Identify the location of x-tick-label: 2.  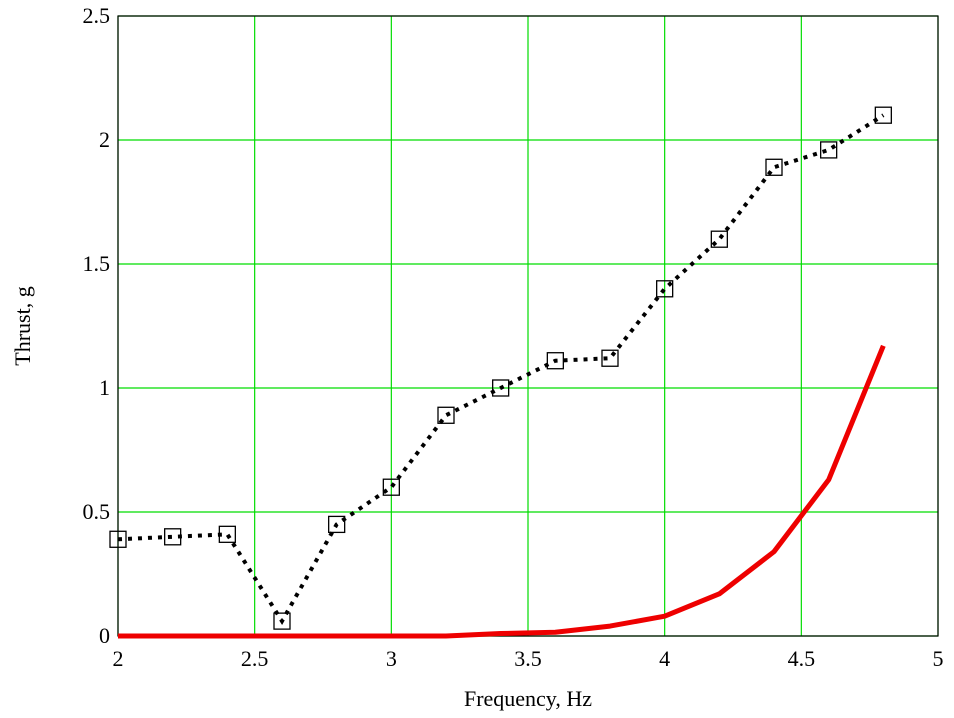
(118, 658).